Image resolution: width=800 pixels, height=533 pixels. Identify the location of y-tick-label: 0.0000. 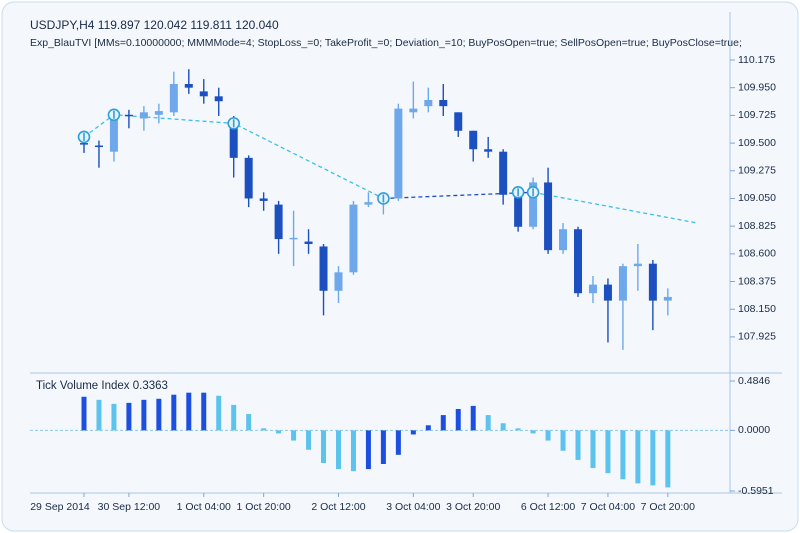
(754, 430).